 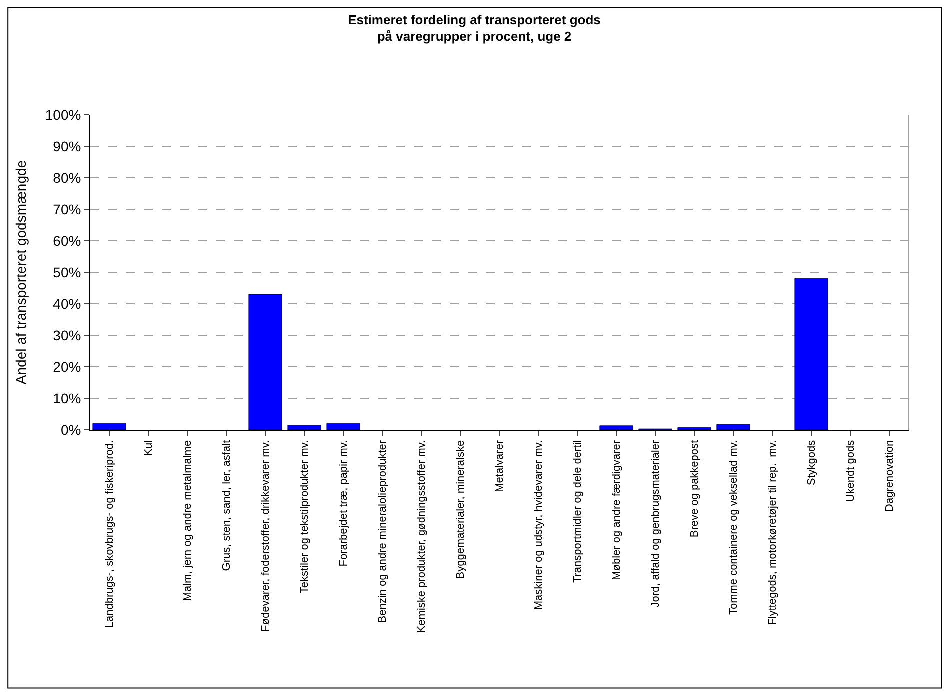 I want to click on x-tick-label: Tomme containere og veksellad mv., so click(x=734, y=528).